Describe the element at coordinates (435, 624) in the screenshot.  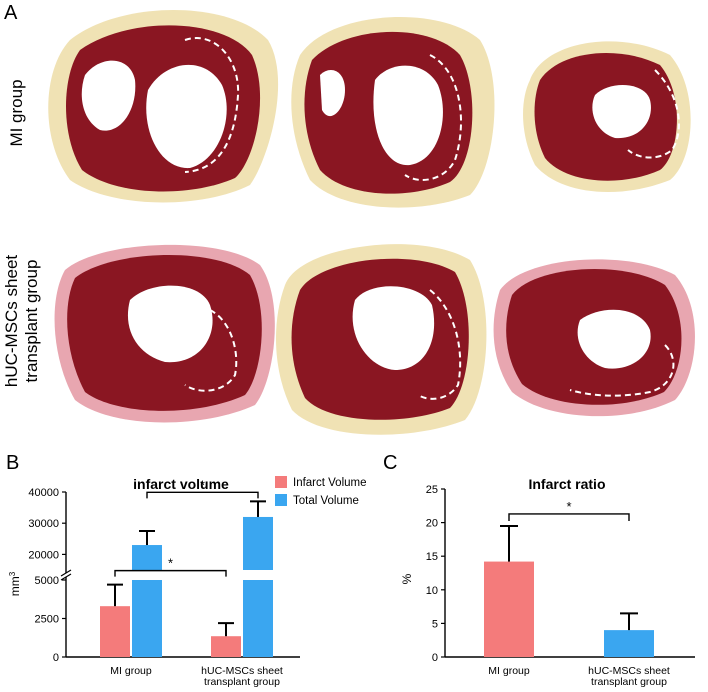
I see `chart-c-tick-label: 5` at that location.